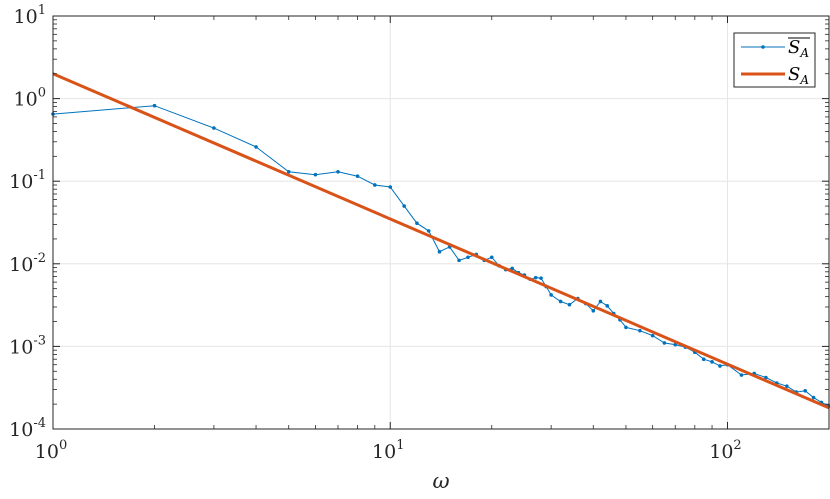 The width and height of the screenshot is (830, 499). I want to click on x-axis-label: ω, so click(440, 481).